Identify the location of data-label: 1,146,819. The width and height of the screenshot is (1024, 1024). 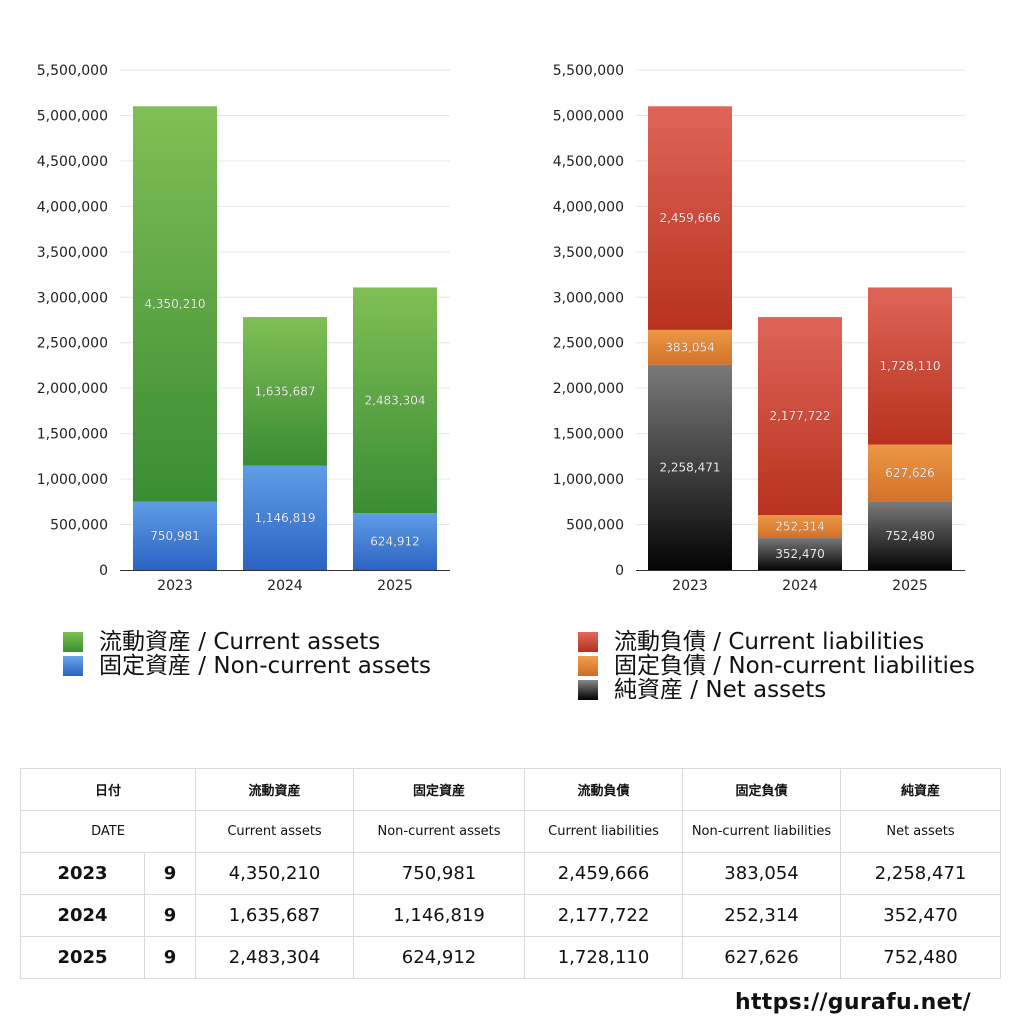
(284, 518).